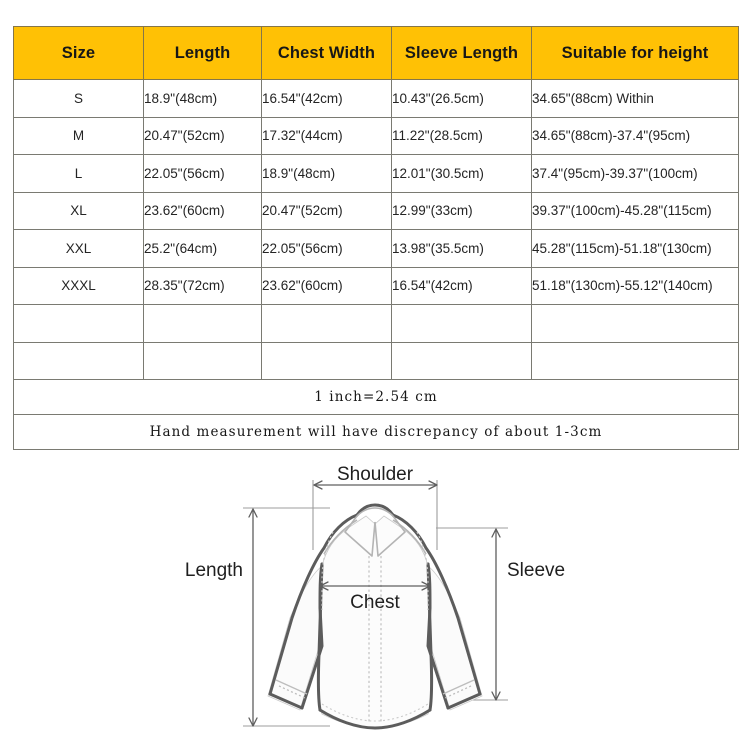 The height and width of the screenshot is (750, 750). What do you see at coordinates (461, 210) in the screenshot?
I see `cell-sleeve-length: 12.99"(33cm)` at bounding box center [461, 210].